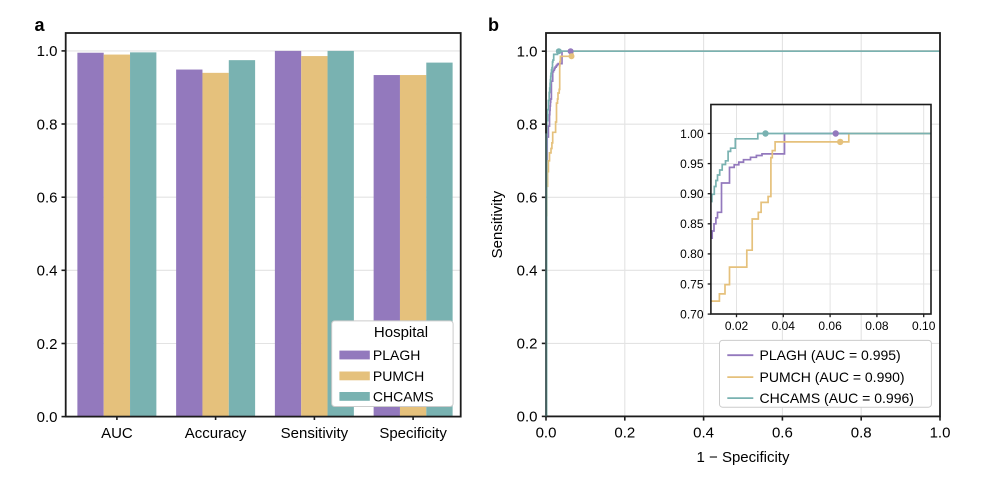 This screenshot has width=1000, height=483. I want to click on svg-text: 0.02, so click(737, 326).